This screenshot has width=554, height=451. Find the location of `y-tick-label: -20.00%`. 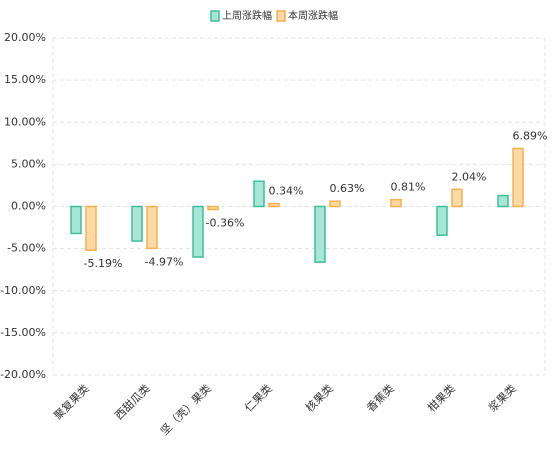

y-tick-label: -20.00% is located at coordinates (23, 374).